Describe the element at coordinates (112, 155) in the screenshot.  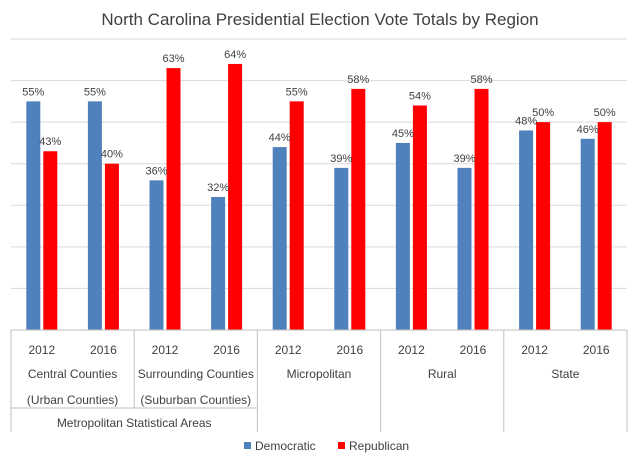
I see `data-label-republican: 40%` at that location.